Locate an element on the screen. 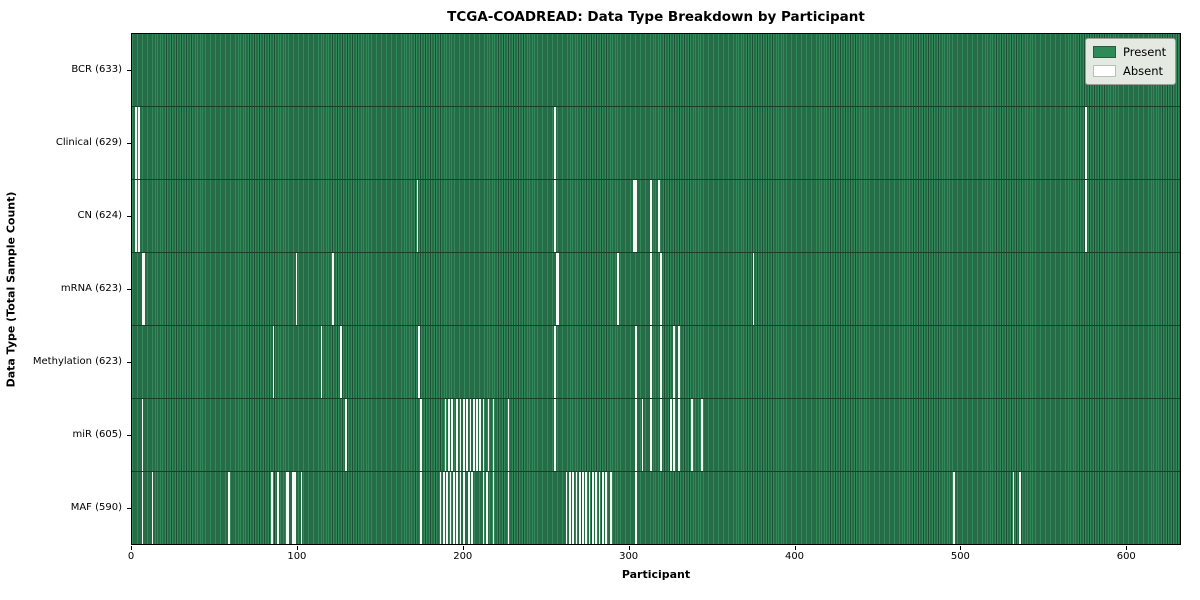  x-tick-label: 200 is located at coordinates (463, 556).